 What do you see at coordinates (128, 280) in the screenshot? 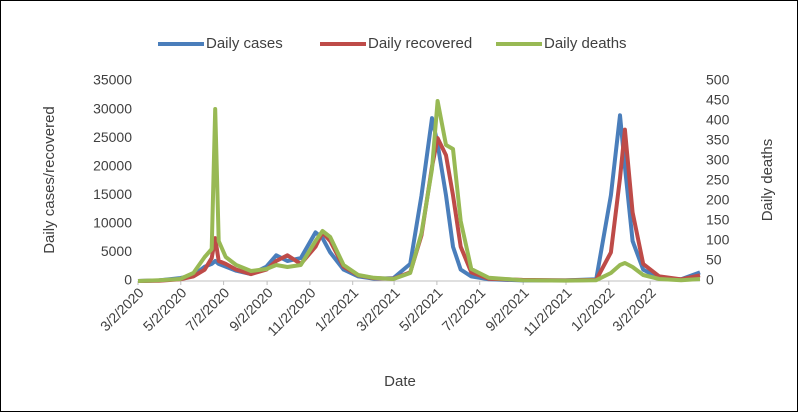
I see `y-tick-label: 0` at bounding box center [128, 280].